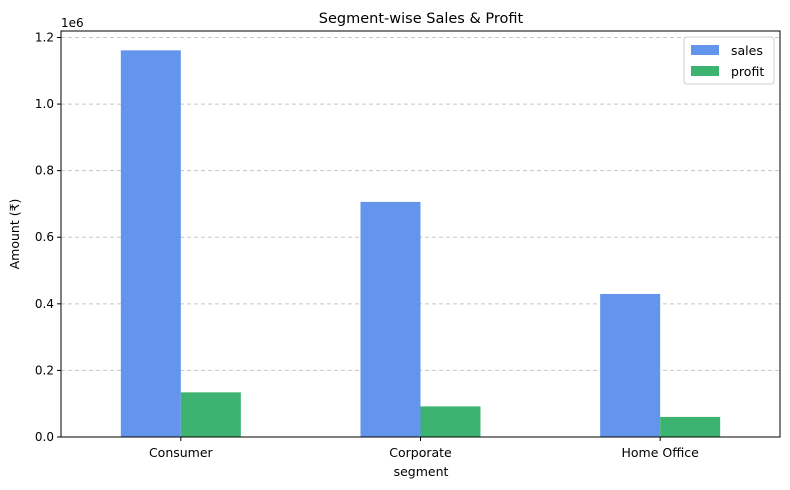 The width and height of the screenshot is (790, 490). I want to click on bar-profit-consumer, so click(210, 414).